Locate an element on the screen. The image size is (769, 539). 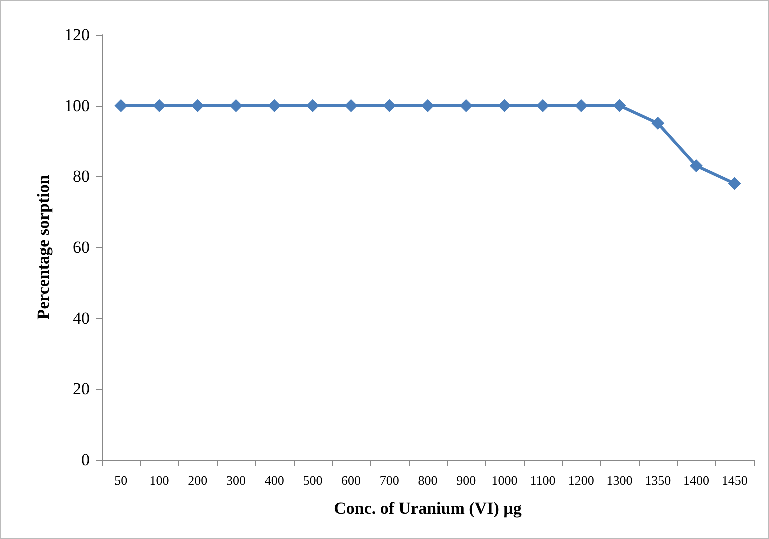
x-tick-label: 900 is located at coordinates (466, 480).